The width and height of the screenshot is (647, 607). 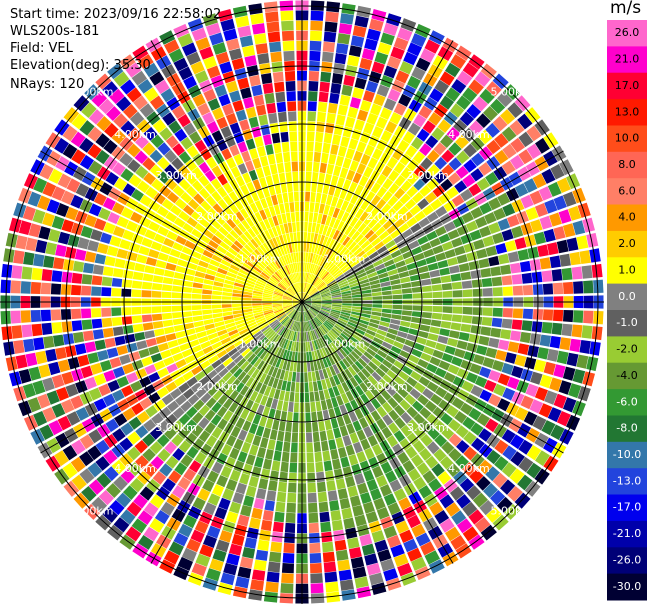 What do you see at coordinates (627, 533) in the screenshot?
I see `colorbar-tick-label: -21.0` at bounding box center [627, 533].